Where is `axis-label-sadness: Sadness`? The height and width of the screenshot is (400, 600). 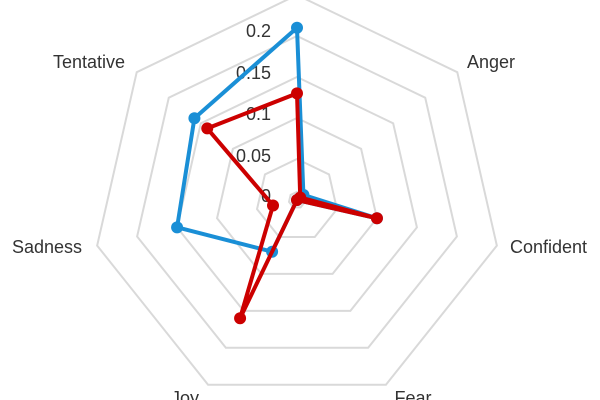
axis-label-sadness: Sadness is located at coordinates (47, 247).